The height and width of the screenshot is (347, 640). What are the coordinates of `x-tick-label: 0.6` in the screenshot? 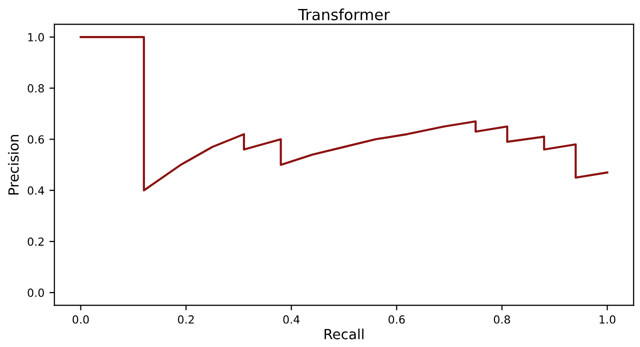 It's located at (396, 319).